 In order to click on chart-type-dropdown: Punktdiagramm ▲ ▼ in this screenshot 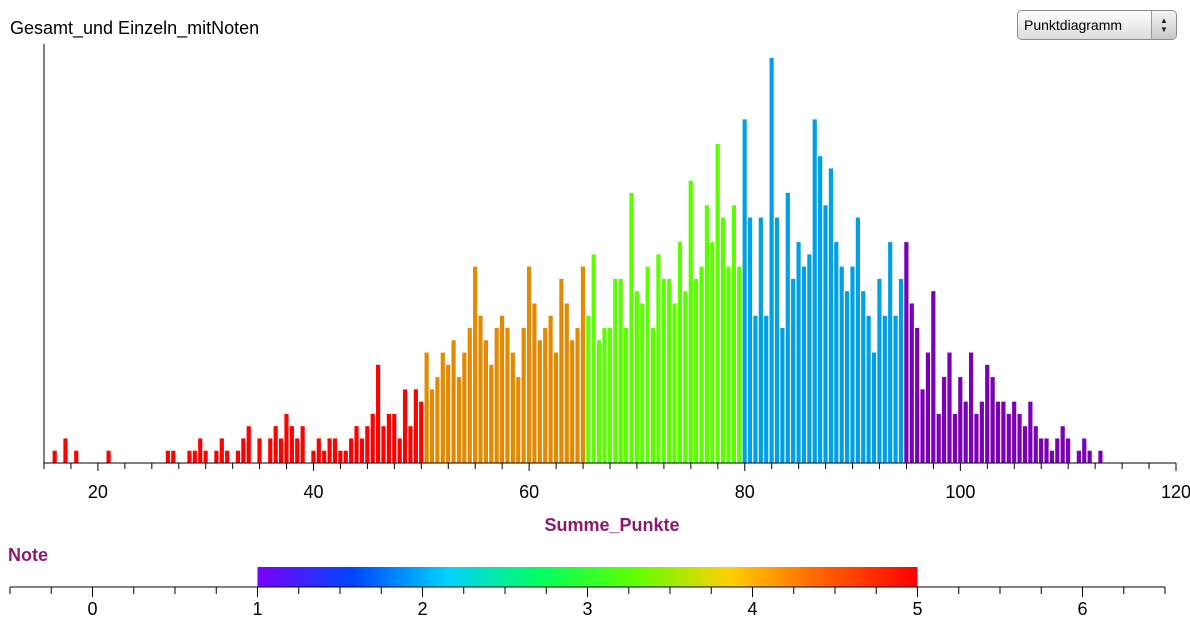, I will do `click(1097, 25)`.